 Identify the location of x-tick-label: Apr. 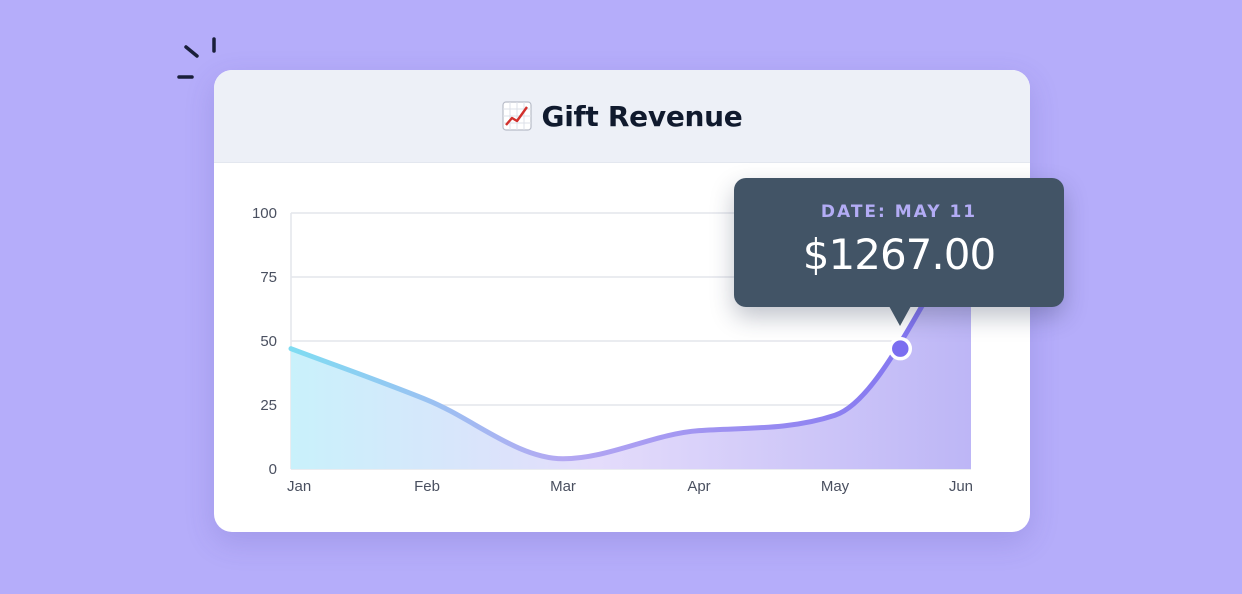
(698, 486).